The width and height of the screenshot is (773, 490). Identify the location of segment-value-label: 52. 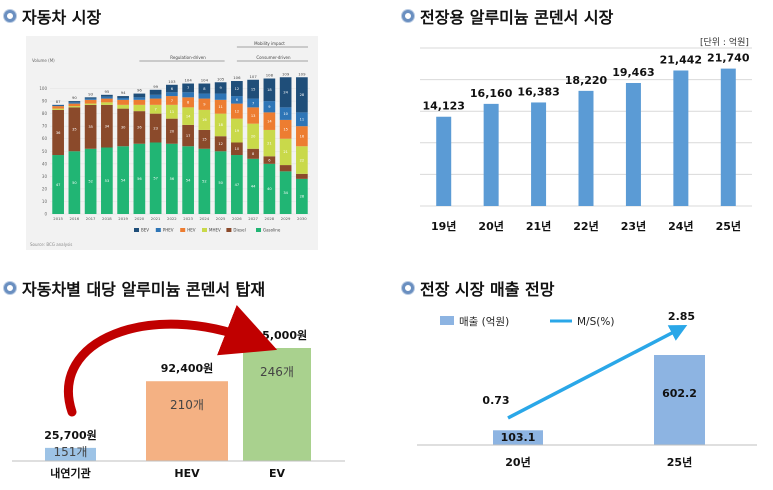
(204, 182).